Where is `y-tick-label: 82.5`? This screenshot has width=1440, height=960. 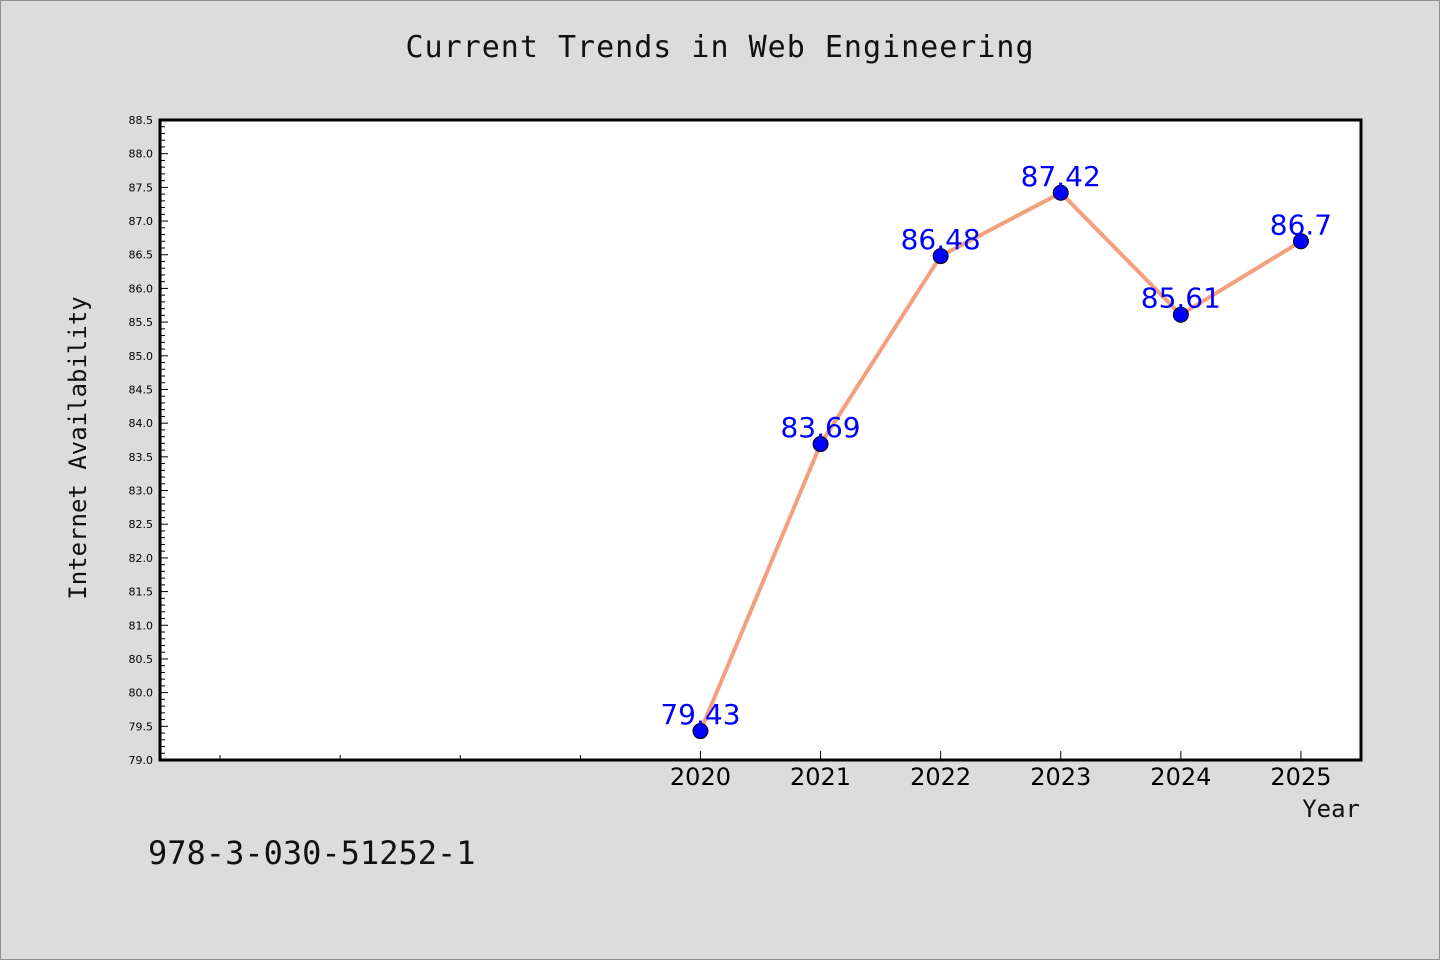 y-tick-label: 82.5 is located at coordinates (141, 524).